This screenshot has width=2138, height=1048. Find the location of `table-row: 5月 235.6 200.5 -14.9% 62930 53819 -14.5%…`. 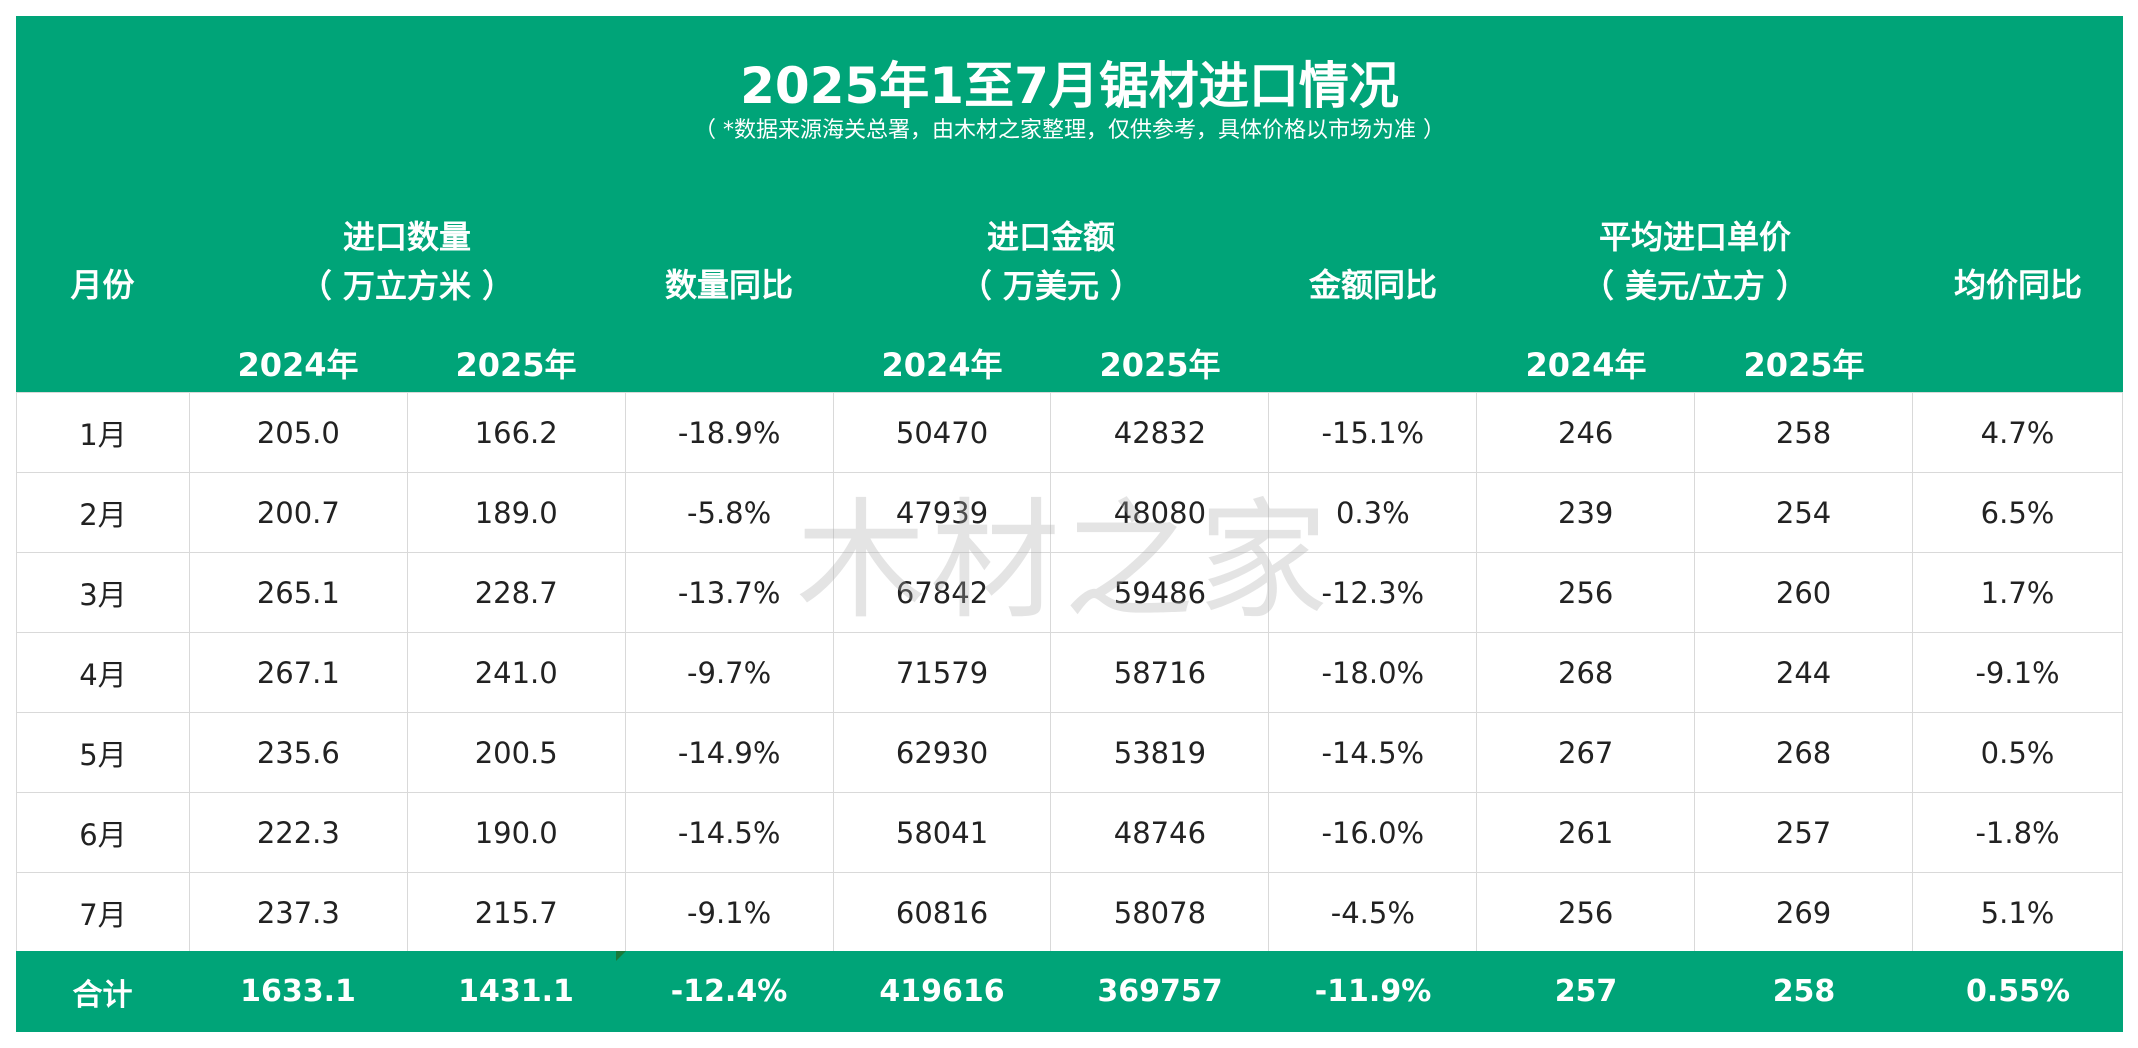

table-row: 5月 235.6 200.5 -14.9% 62930 53819 -14.5%… is located at coordinates (1069, 752).